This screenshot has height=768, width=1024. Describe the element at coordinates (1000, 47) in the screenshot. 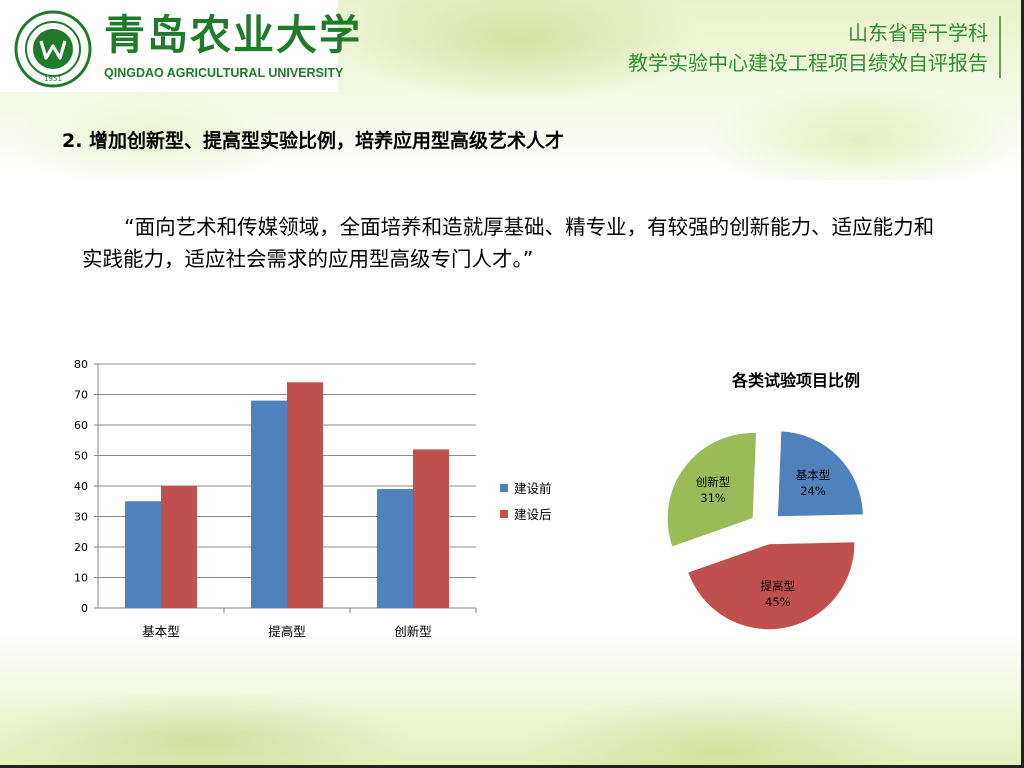

I see `header-divider` at that location.